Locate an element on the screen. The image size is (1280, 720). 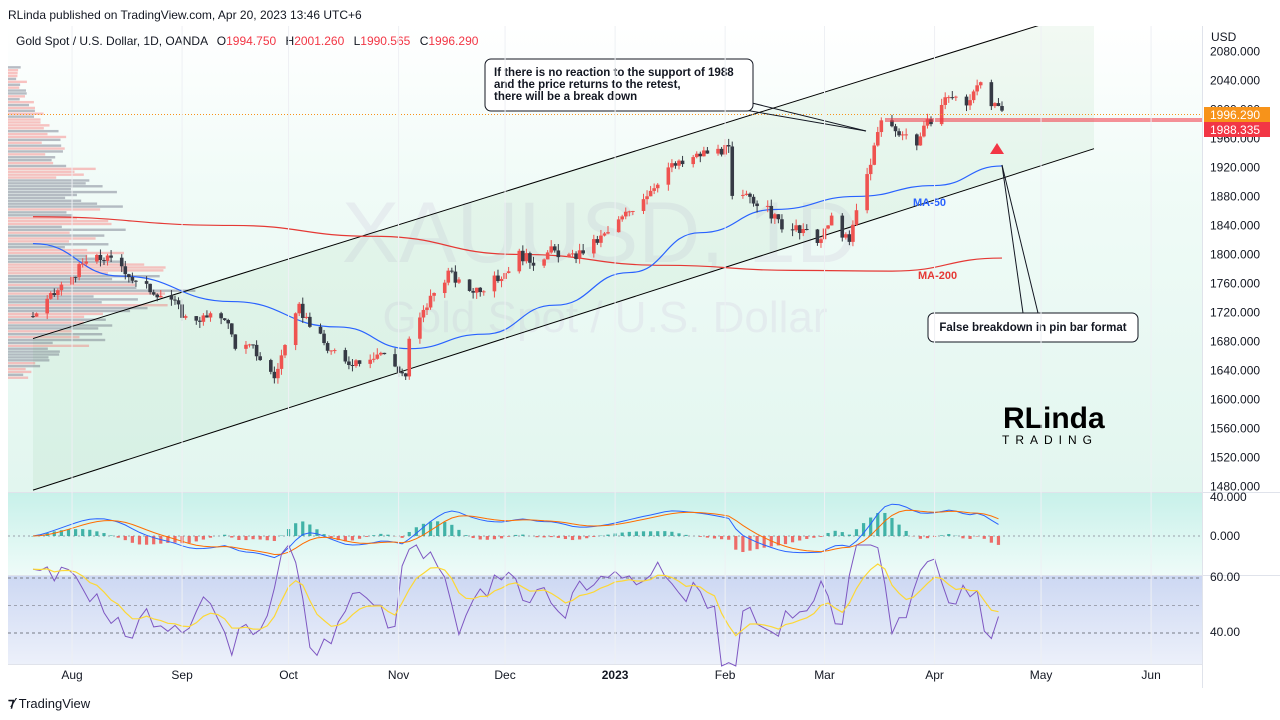
pinbar-annotation: False breakdown in pin bar format is located at coordinates (1033, 327).